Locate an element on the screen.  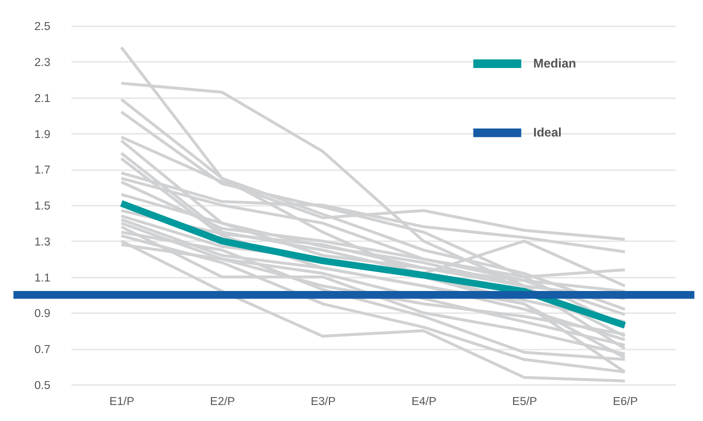
x-tick-label: E2/P is located at coordinates (223, 402).